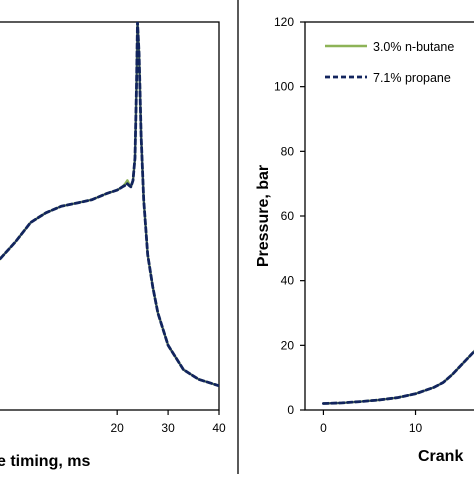 This screenshot has height=479, width=474. I want to click on right-series-group, so click(398, 377).